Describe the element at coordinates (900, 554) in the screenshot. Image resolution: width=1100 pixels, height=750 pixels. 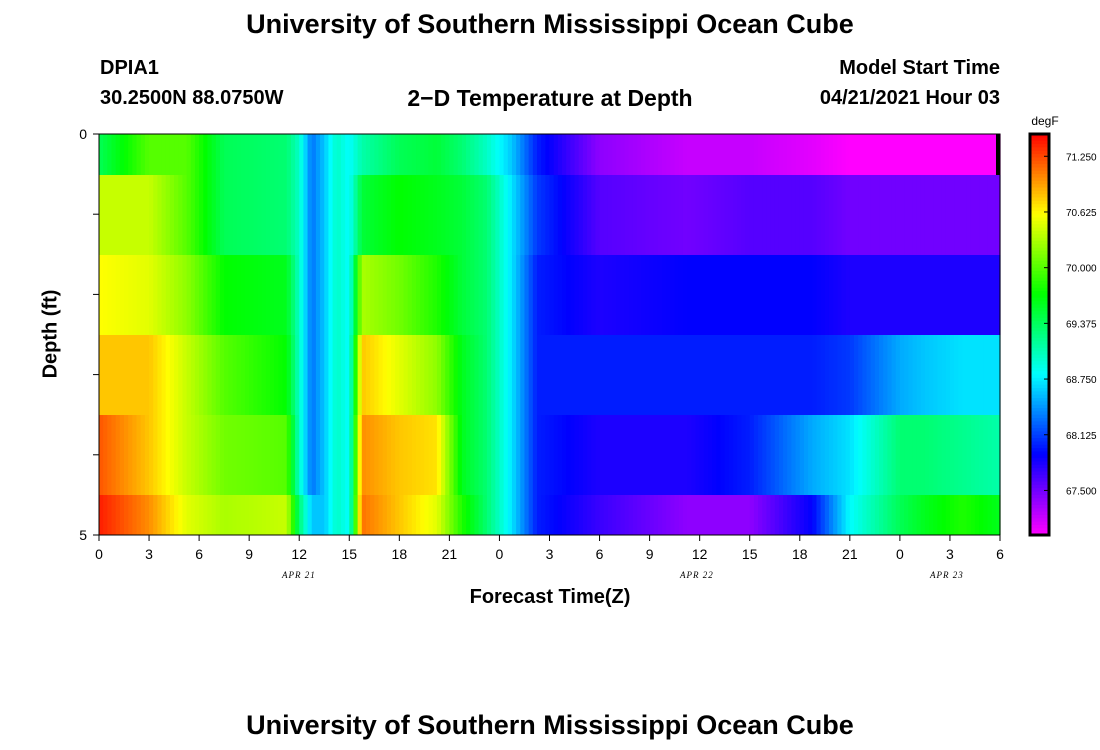
I see `x-tick-label: 0` at that location.